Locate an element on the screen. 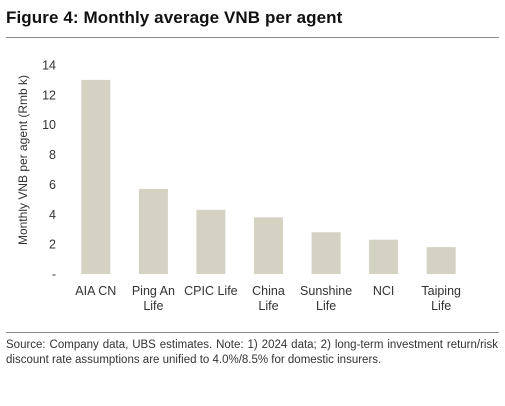 Image resolution: width=505 pixels, height=406 pixels. x-tick-label: Sunshine Life is located at coordinates (326, 298).